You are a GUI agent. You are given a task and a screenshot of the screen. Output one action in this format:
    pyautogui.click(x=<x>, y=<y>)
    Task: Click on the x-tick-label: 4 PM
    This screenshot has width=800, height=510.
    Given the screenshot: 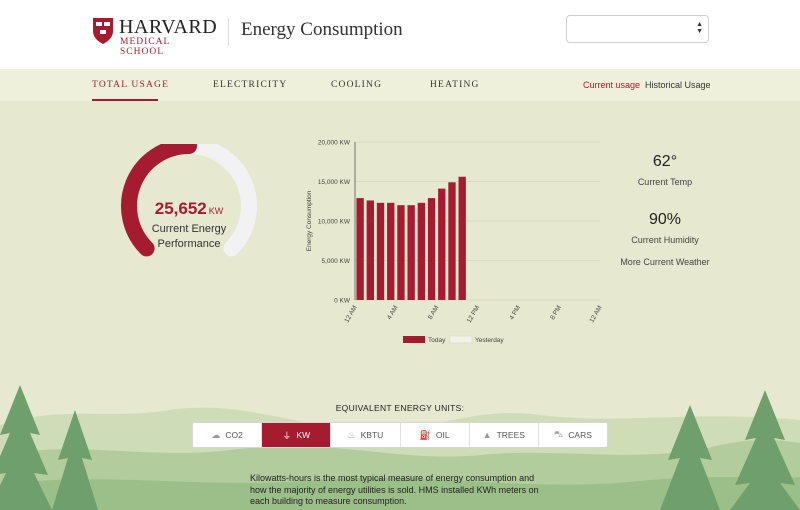 What is the action you would take?
    pyautogui.click(x=515, y=313)
    